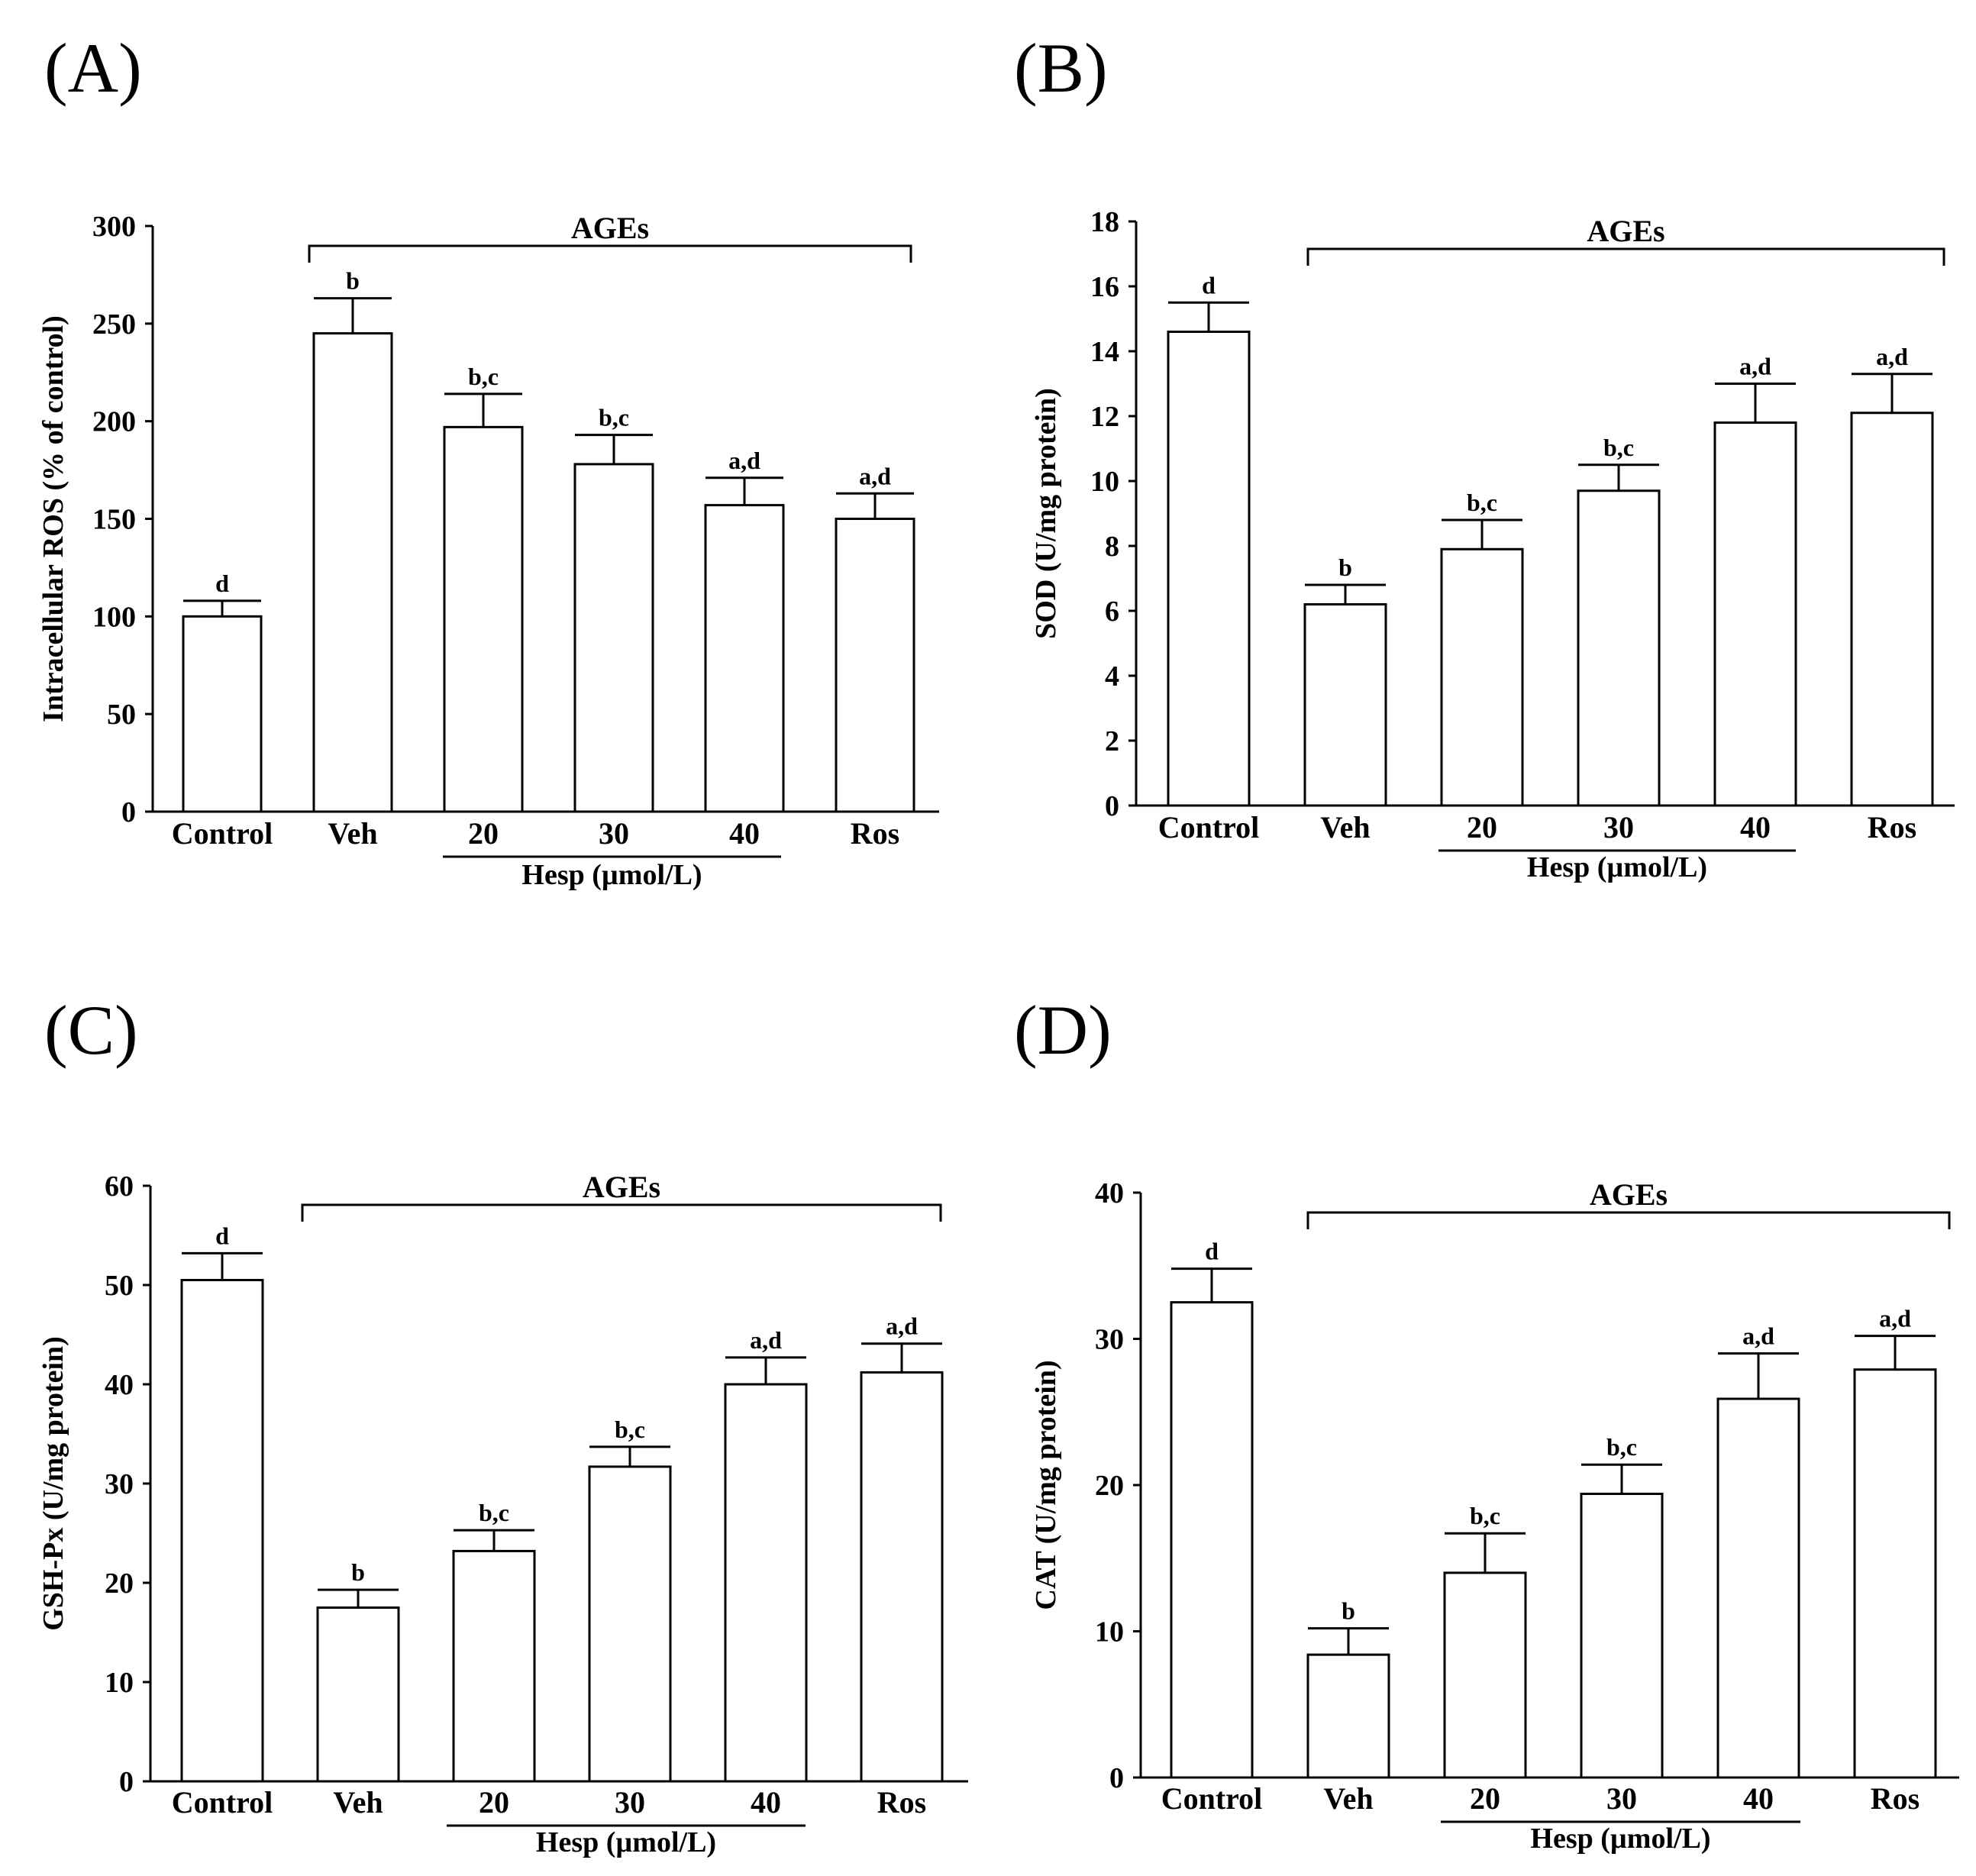 The height and width of the screenshot is (1876, 1976). Describe the element at coordinates (1105, 417) in the screenshot. I see `y-tick-label: 12` at that location.